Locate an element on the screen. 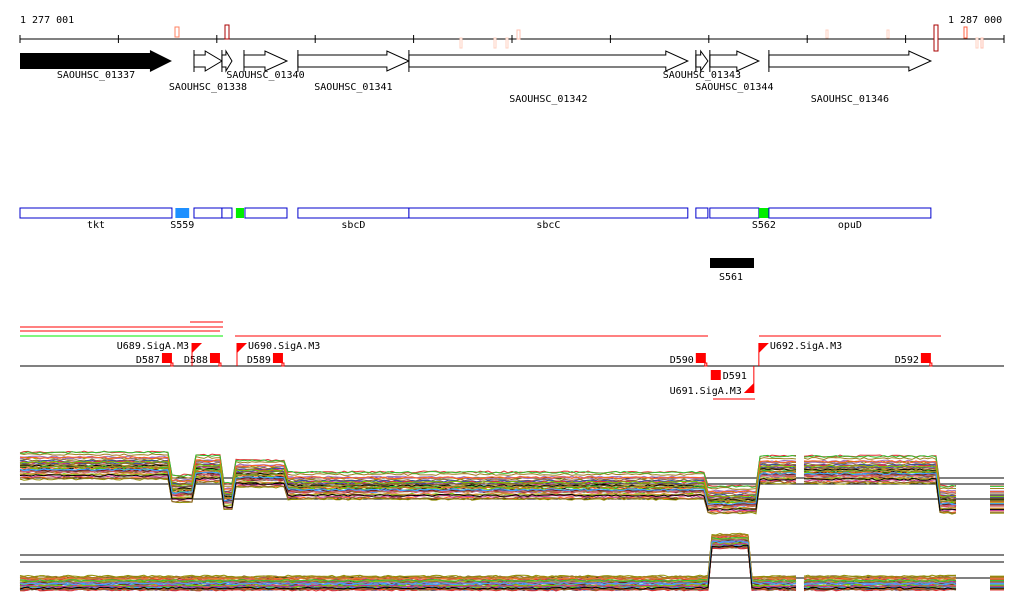  transcript-D591: D591 is located at coordinates (728, 376).